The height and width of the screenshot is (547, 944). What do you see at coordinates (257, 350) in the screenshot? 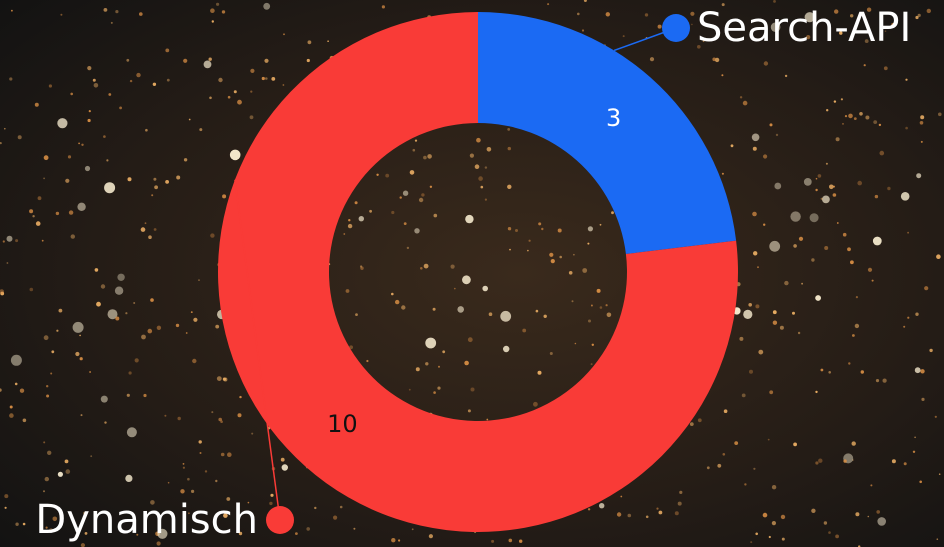
I see `callout-line` at bounding box center [257, 350].